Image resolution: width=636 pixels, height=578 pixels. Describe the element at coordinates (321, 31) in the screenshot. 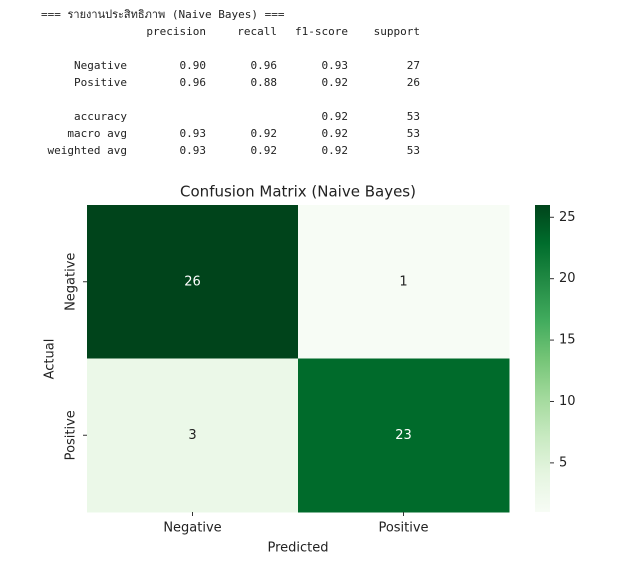

I see `report-header: f1-score` at that location.